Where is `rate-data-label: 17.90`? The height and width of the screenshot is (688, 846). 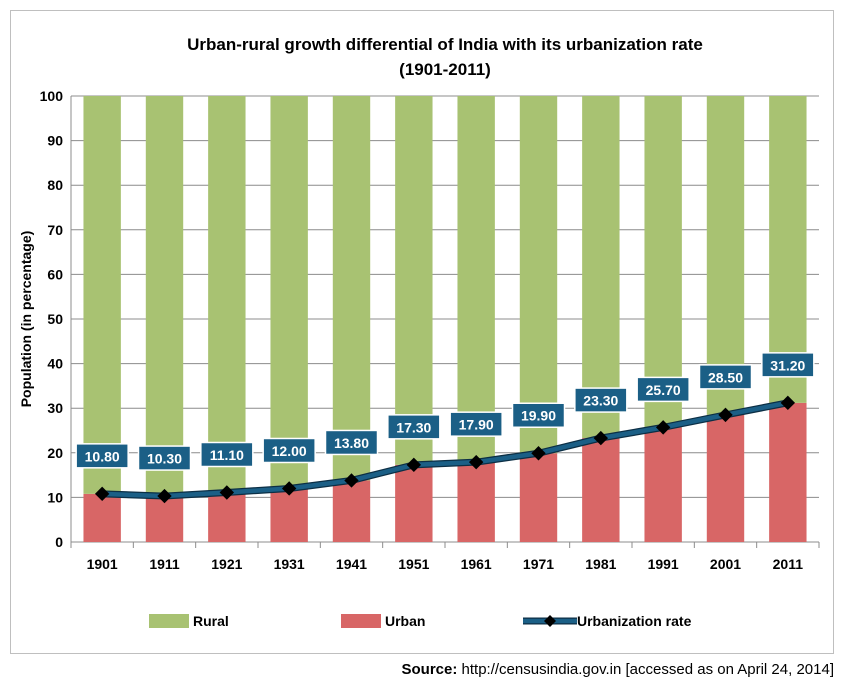
rate-data-label: 17.90 is located at coordinates (476, 425).